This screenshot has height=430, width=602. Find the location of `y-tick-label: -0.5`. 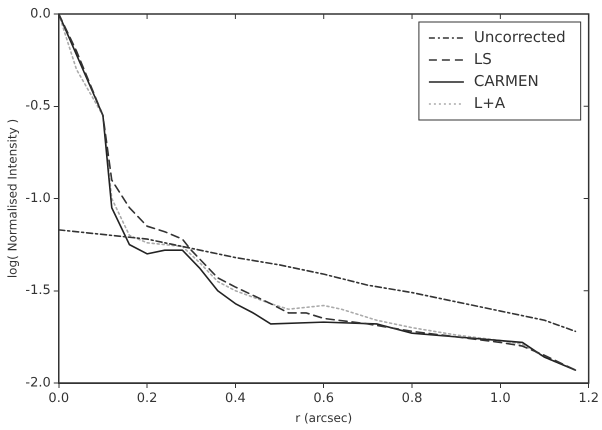

y-tick-label: -0.5 is located at coordinates (38, 106).